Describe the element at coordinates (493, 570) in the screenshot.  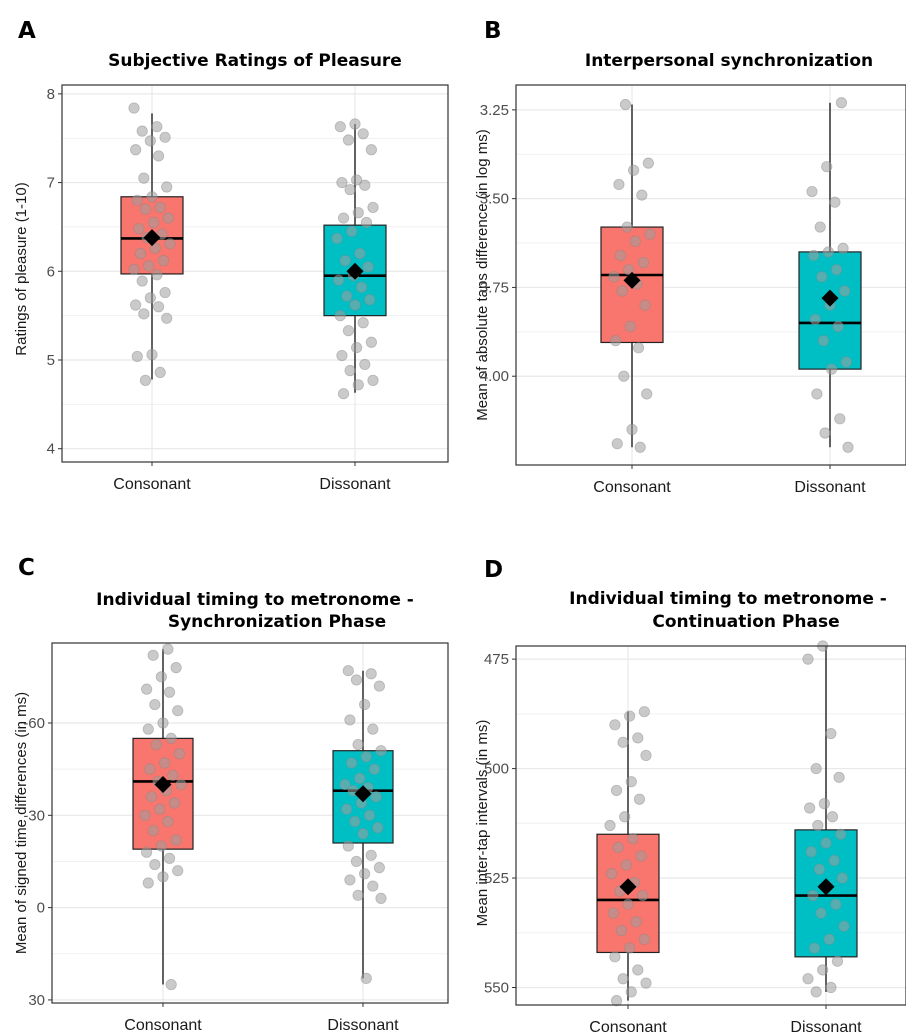
I see `panel-letter-d: D` at that location.